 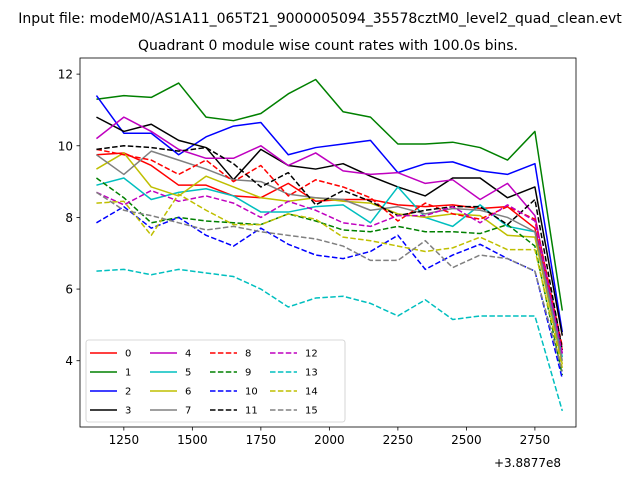 I want to click on legend-label-9: 9, so click(x=248, y=373).